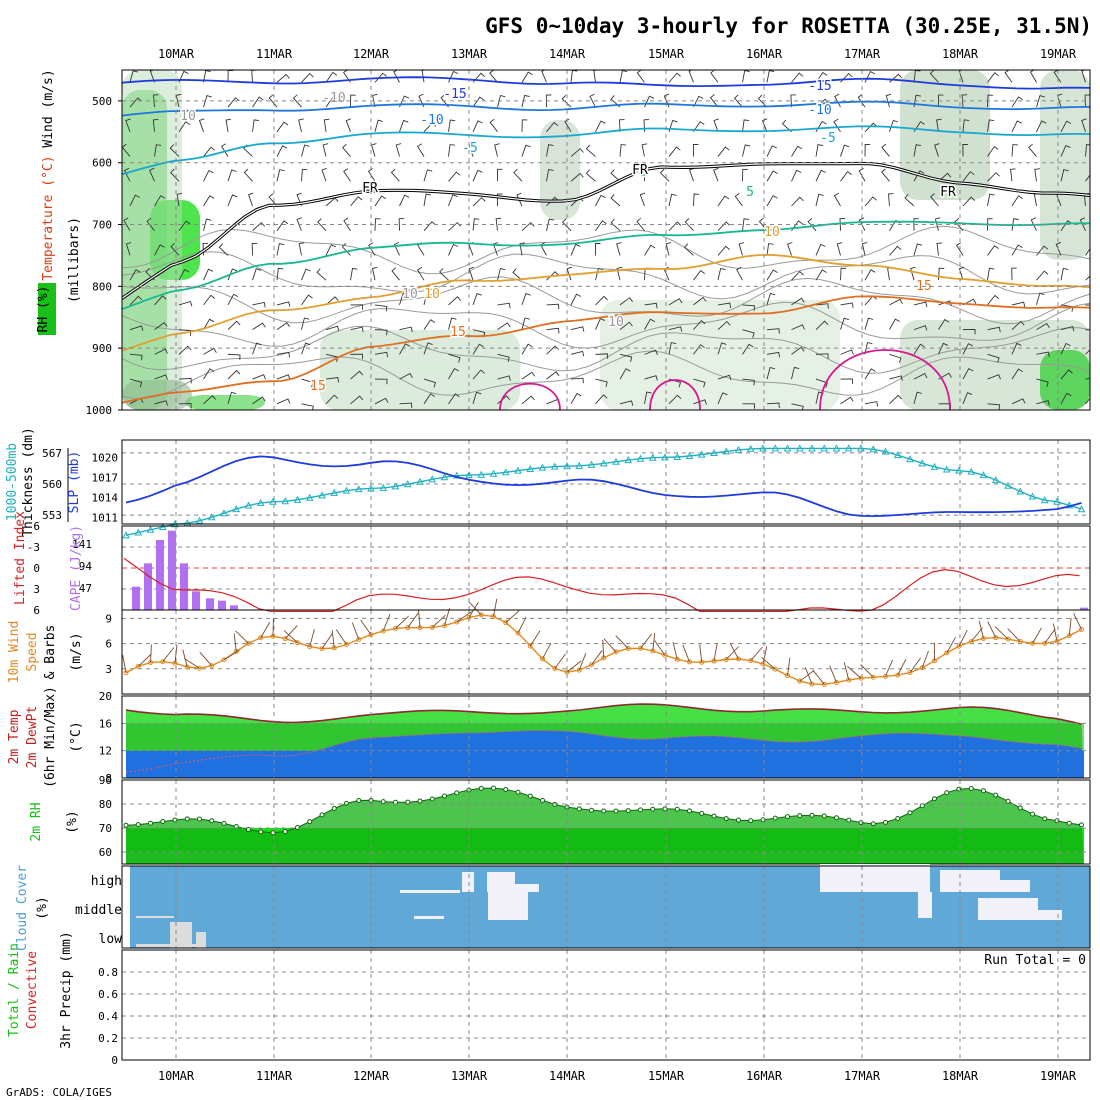 The height and width of the screenshot is (1100, 1100). Describe the element at coordinates (102, 348) in the screenshot. I see `upper-ytick-4: 900` at that location.